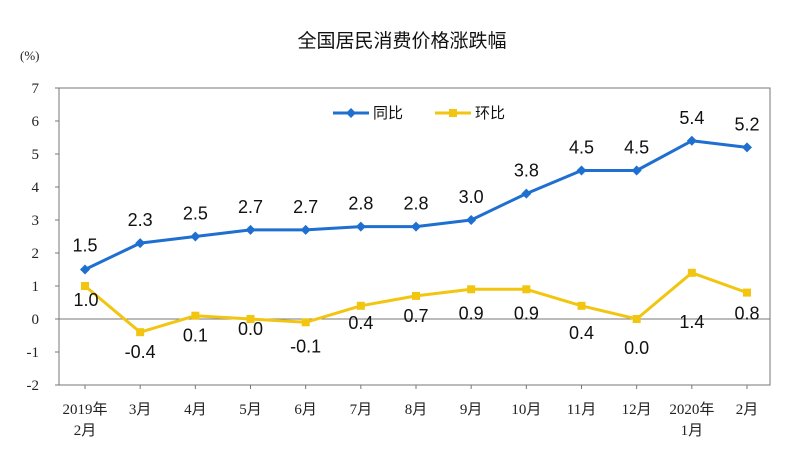  Describe the element at coordinates (526, 171) in the screenshot. I see `data-label-yoy: 3.8` at that location.